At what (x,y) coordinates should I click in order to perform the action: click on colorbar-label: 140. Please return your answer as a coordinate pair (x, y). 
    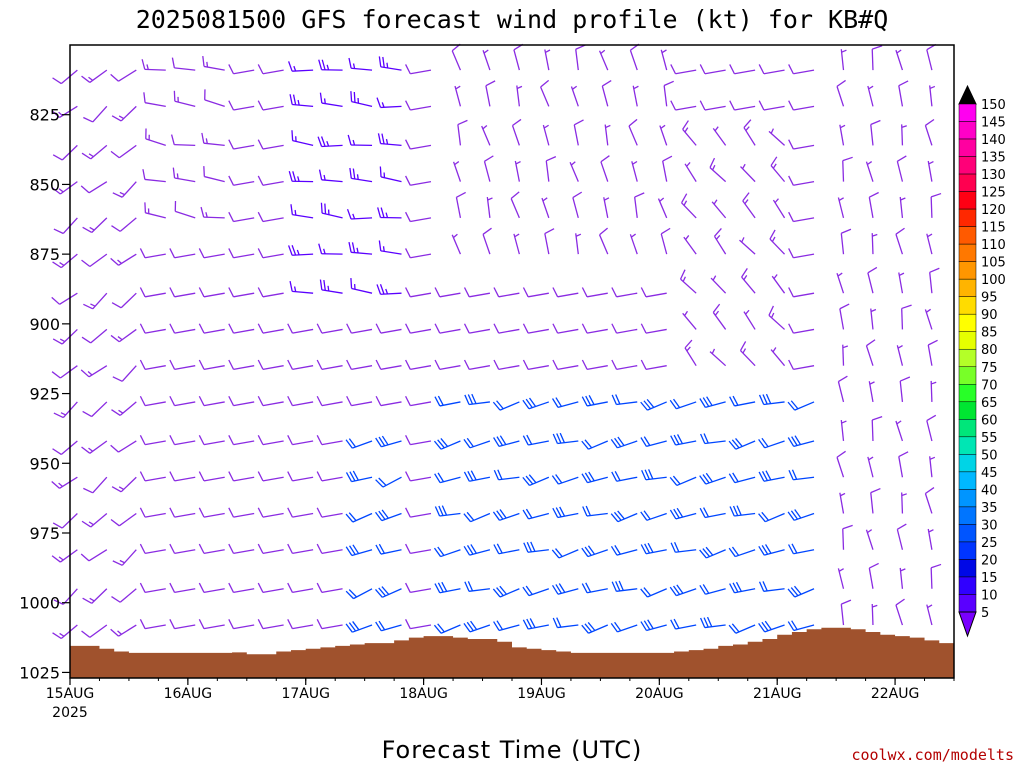
    Looking at the image, I should click on (993, 140).